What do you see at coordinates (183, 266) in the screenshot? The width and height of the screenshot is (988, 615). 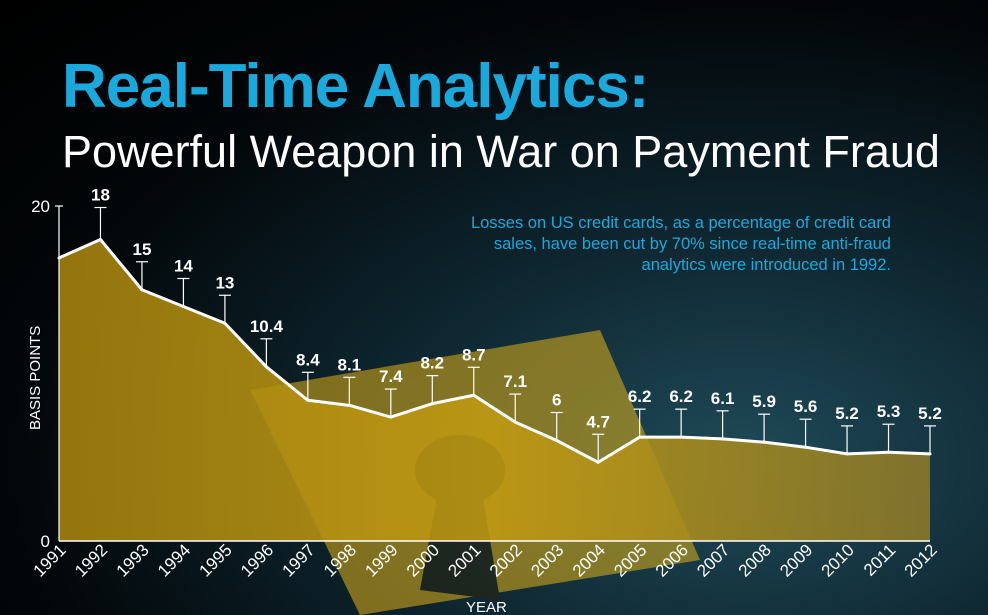 I see `data-label: 14` at bounding box center [183, 266].